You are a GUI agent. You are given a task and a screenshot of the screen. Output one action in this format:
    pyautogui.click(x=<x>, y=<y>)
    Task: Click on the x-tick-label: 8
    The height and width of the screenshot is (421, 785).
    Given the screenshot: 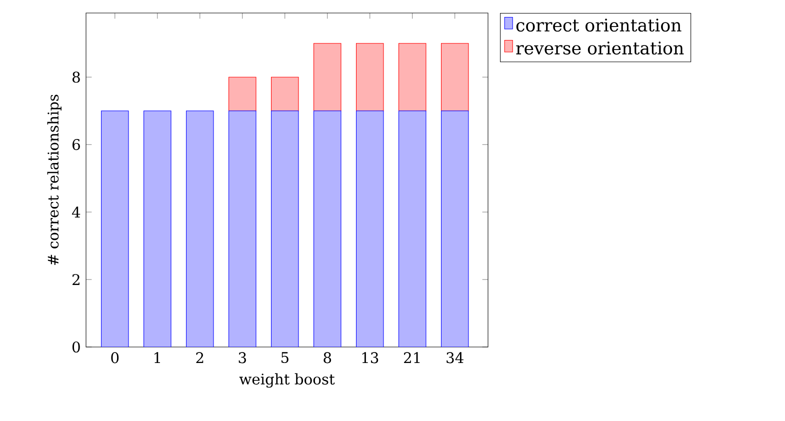 What is the action you would take?
    pyautogui.click(x=328, y=358)
    